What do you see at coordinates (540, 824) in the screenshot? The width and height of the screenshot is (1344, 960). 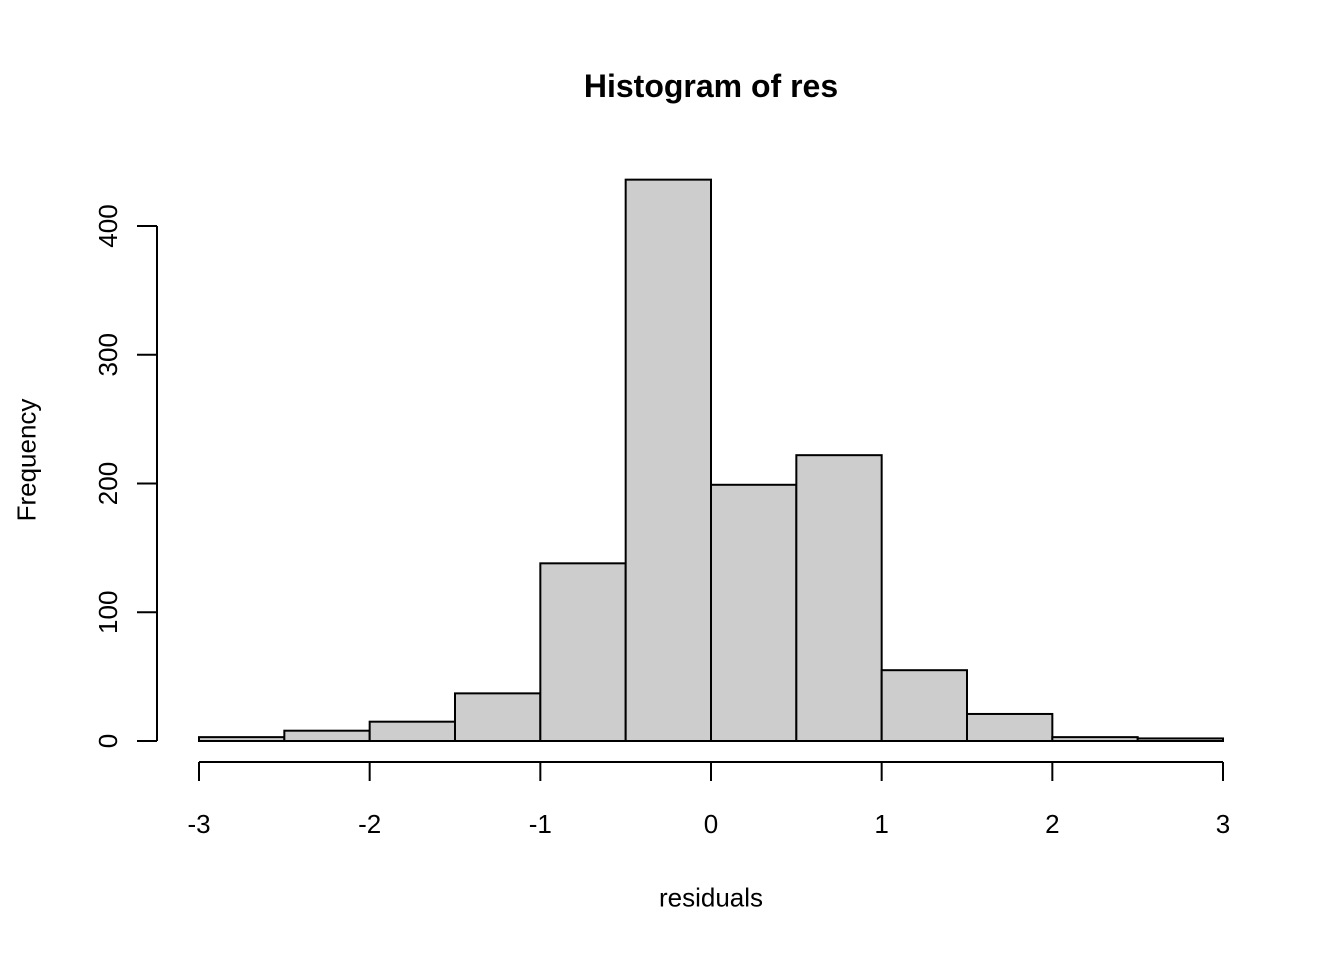 I see `x-tick-label: -1` at bounding box center [540, 824].